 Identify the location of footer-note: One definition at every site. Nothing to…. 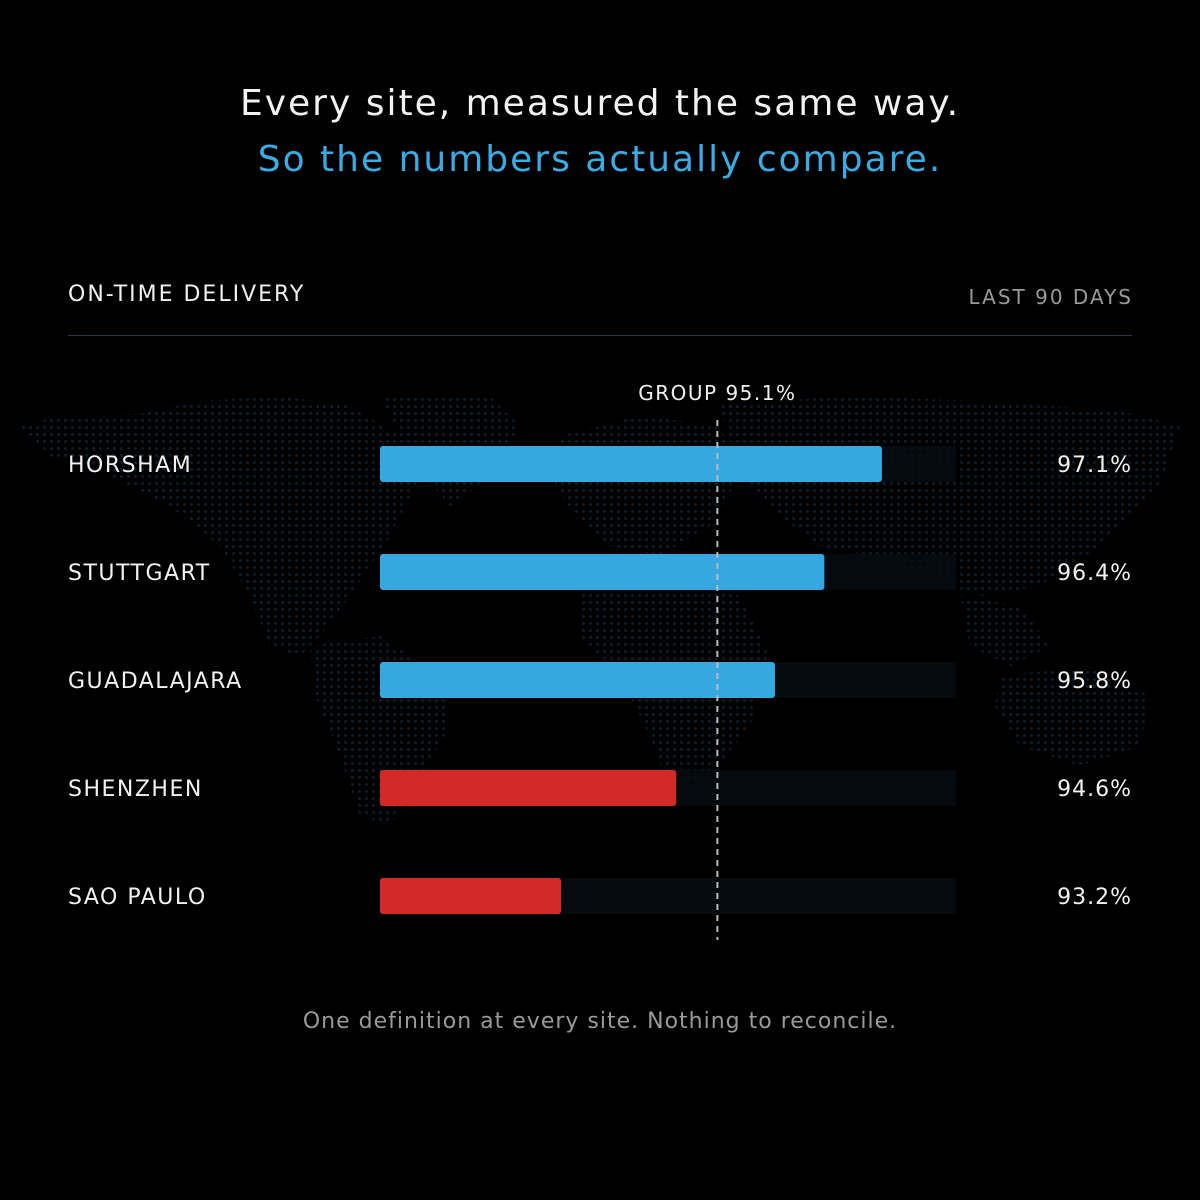
(600, 1021).